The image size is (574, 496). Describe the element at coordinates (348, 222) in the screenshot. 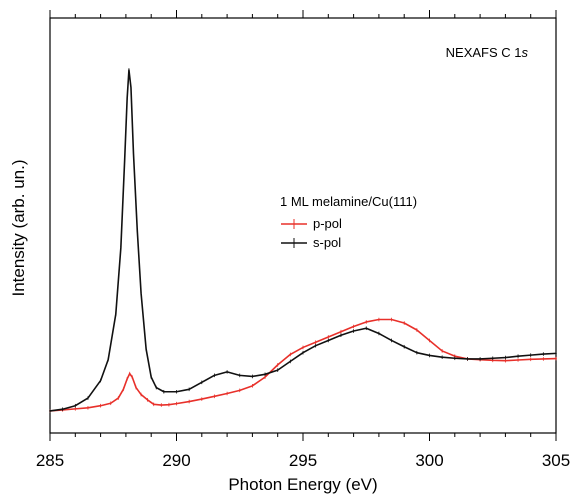

I see `legend: 1 ML melamine/Cu(111) p-pol s-pol` at that location.